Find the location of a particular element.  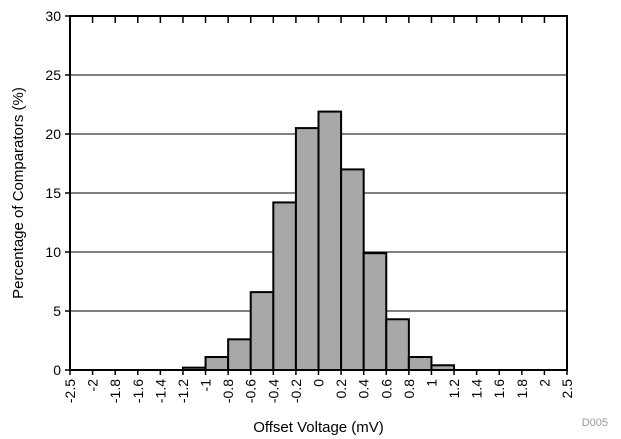

figure-code: D005 is located at coordinates (595, 423).